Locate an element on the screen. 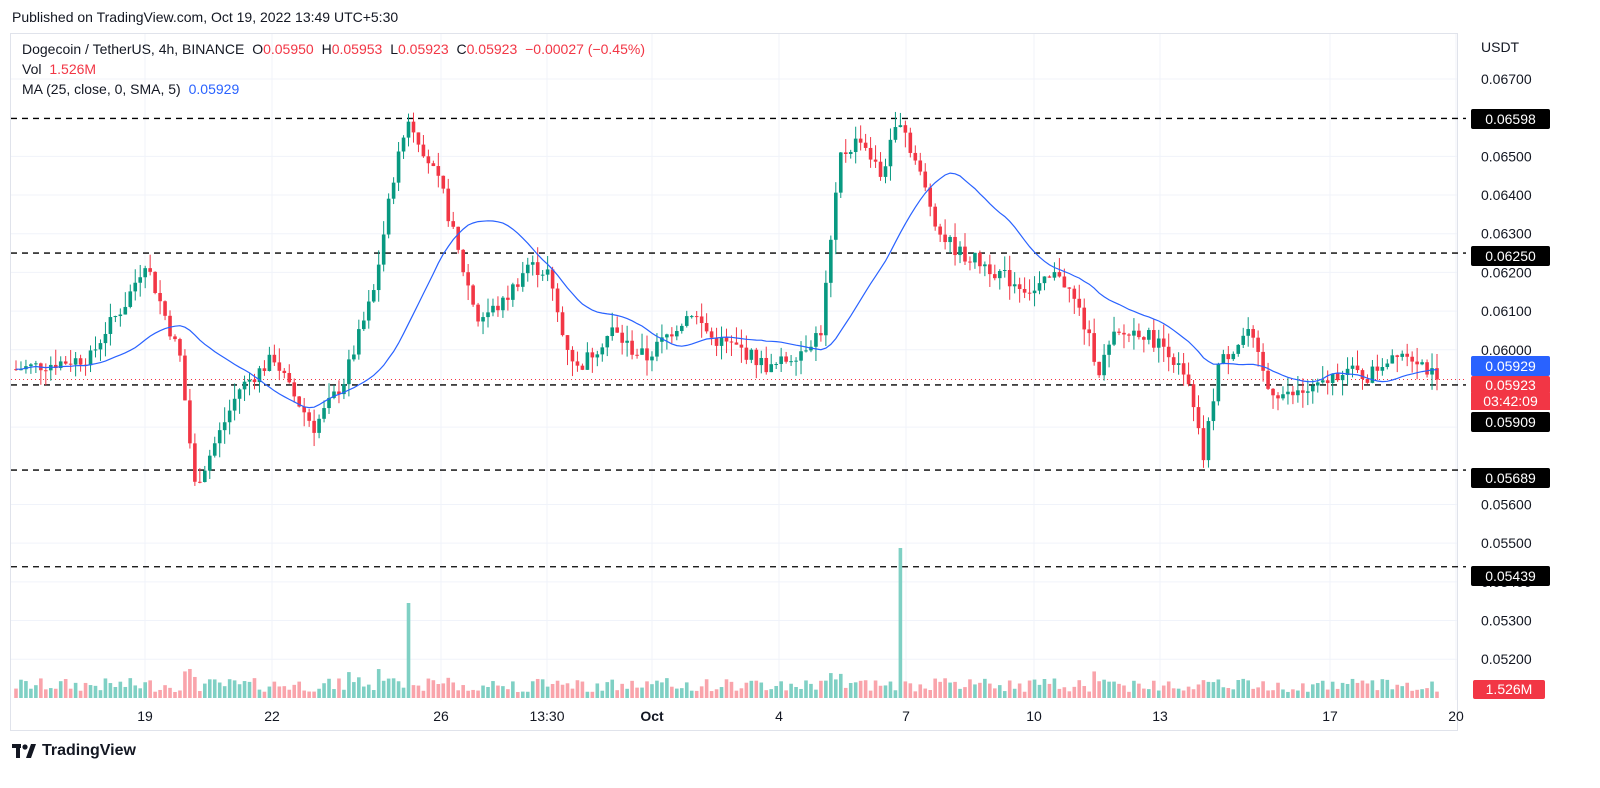 Image resolution: width=1600 pixels, height=788 pixels. legend-ma-value: 0.05929 is located at coordinates (214, 89).